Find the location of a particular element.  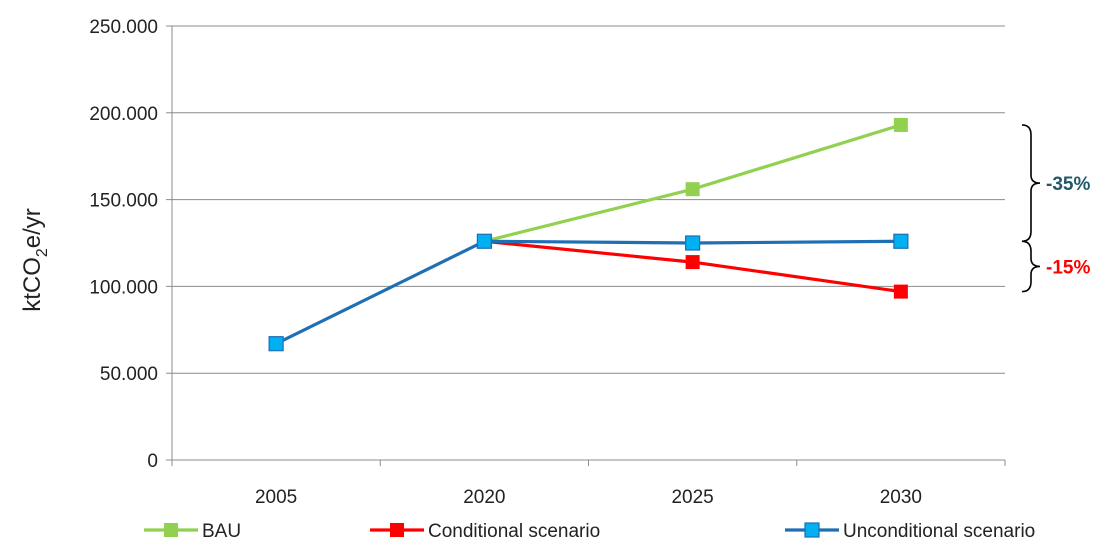

x-tick-label: 2020 is located at coordinates (484, 497).